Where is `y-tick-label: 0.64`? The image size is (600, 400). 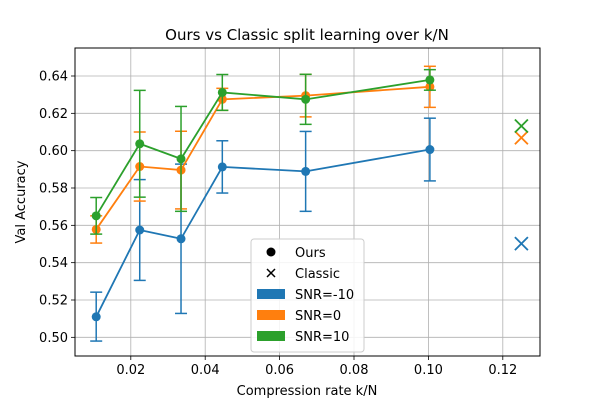
y-tick-label: 0.64 is located at coordinates (53, 77).